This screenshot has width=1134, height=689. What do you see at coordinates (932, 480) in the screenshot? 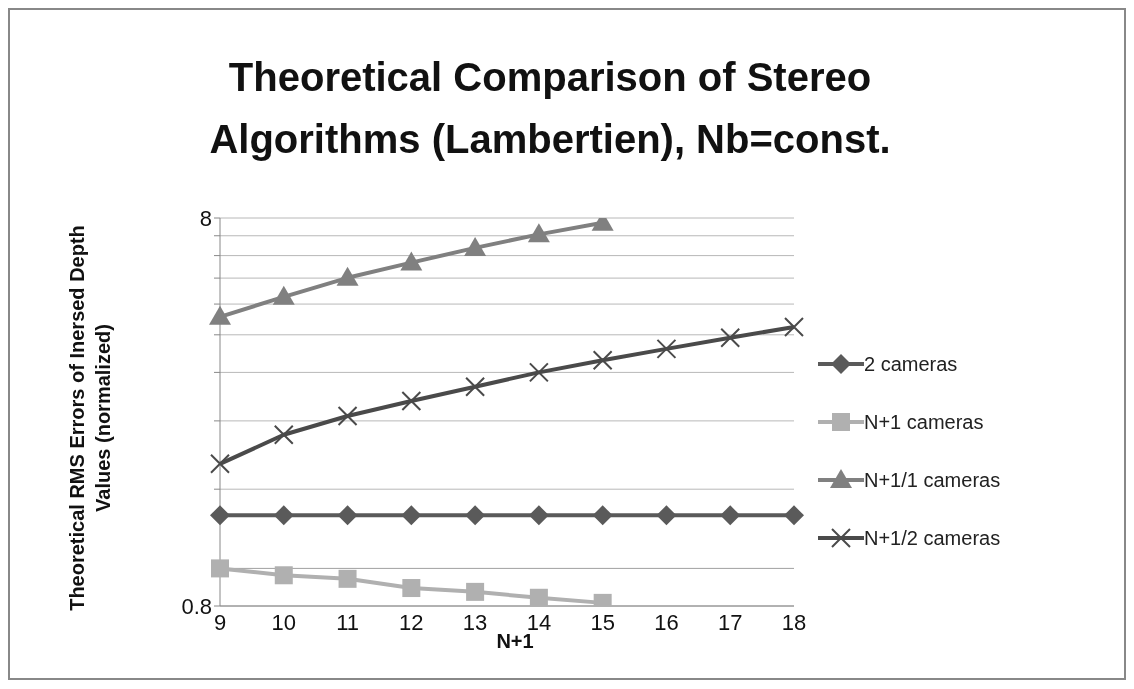
I see `legend-label: N+1/1 cameras` at bounding box center [932, 480].